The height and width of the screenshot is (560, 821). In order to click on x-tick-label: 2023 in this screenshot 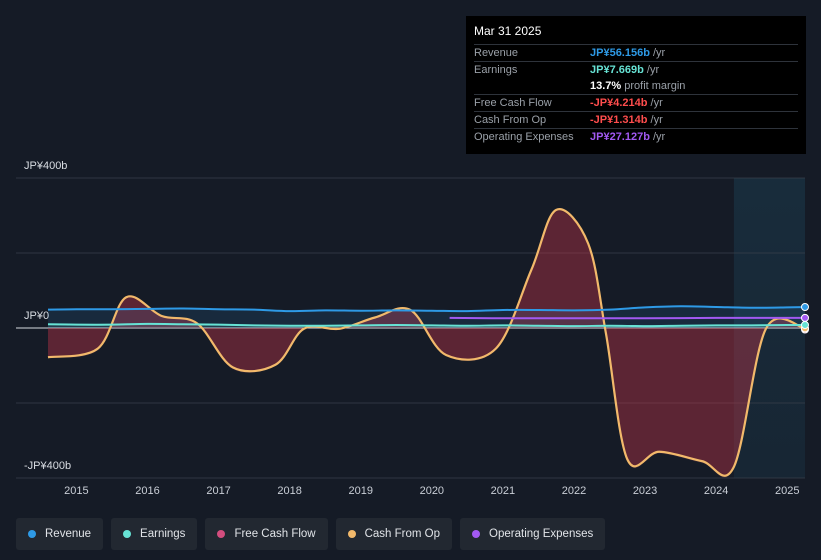, I will do `click(645, 491)`.